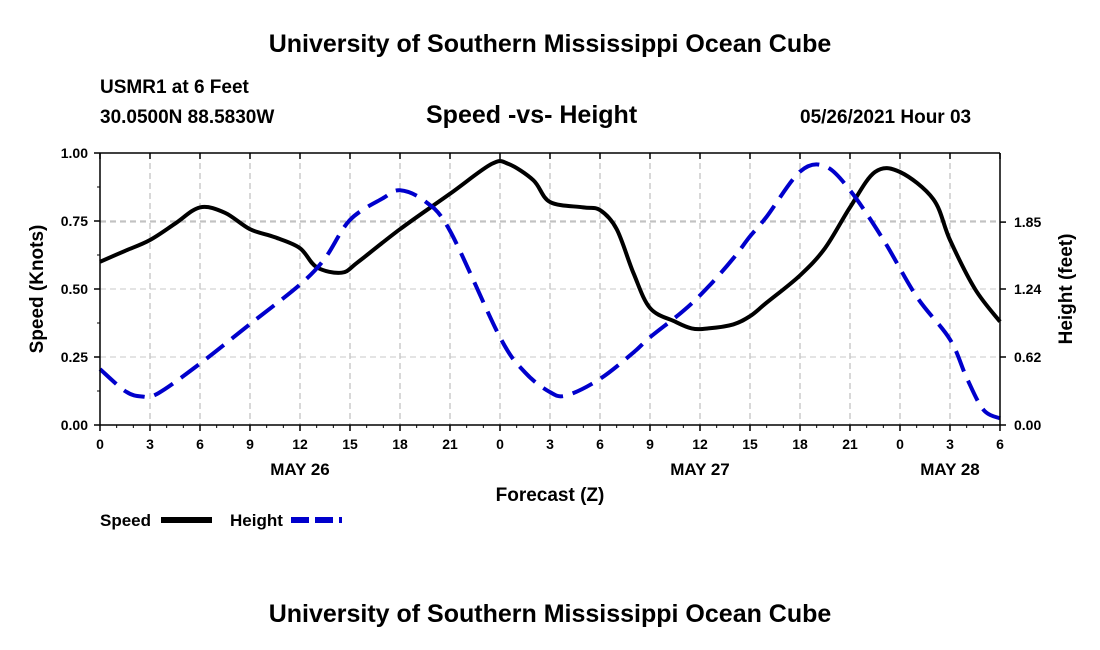 This screenshot has height=650, width=1100. I want to click on y-right-tick-label: 1.85, so click(1027, 222).